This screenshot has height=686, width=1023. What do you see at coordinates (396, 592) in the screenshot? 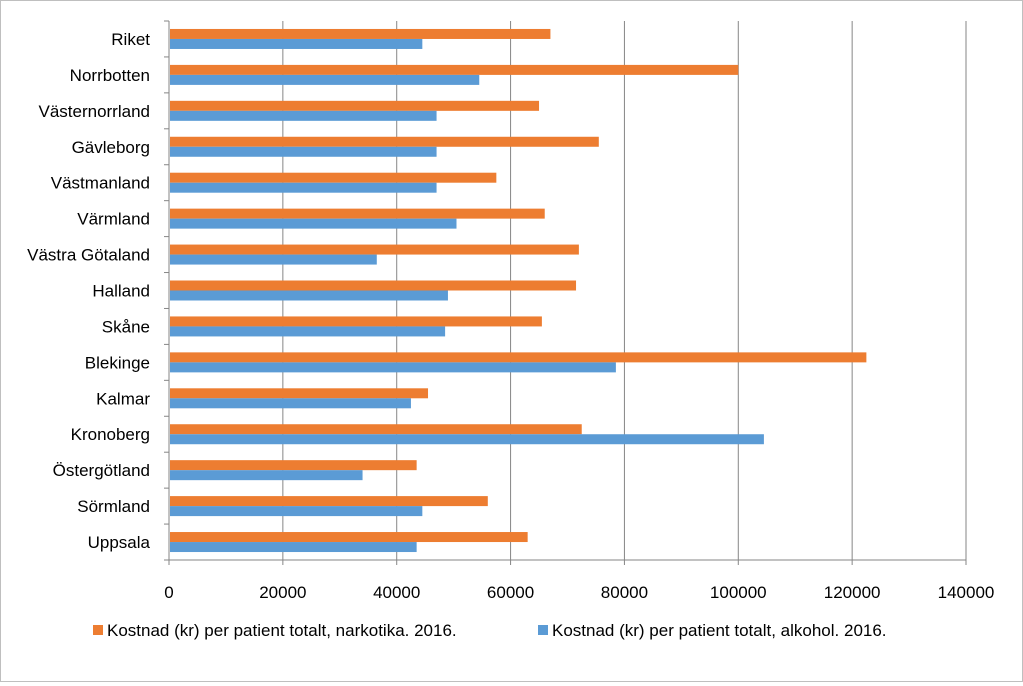
I see `x-tick-label: 40000` at bounding box center [396, 592].